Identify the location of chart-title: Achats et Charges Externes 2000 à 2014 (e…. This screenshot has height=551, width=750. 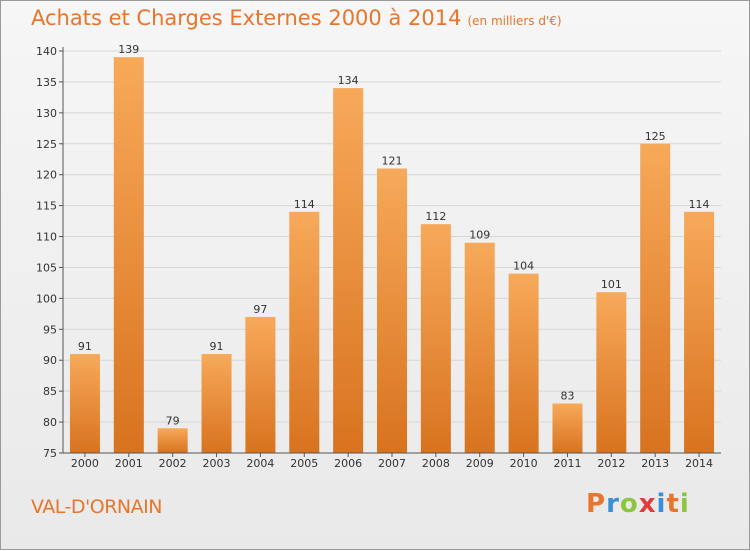
(296, 18).